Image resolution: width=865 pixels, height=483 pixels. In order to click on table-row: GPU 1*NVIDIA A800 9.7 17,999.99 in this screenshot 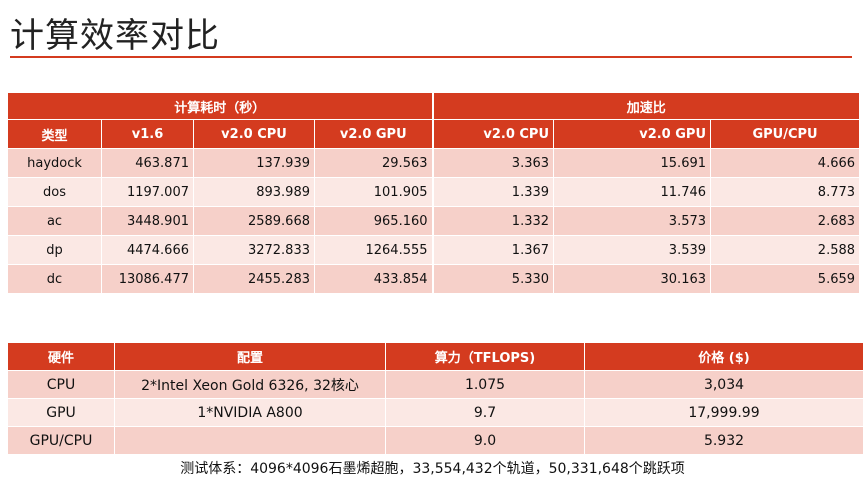, I will do `click(435, 412)`.